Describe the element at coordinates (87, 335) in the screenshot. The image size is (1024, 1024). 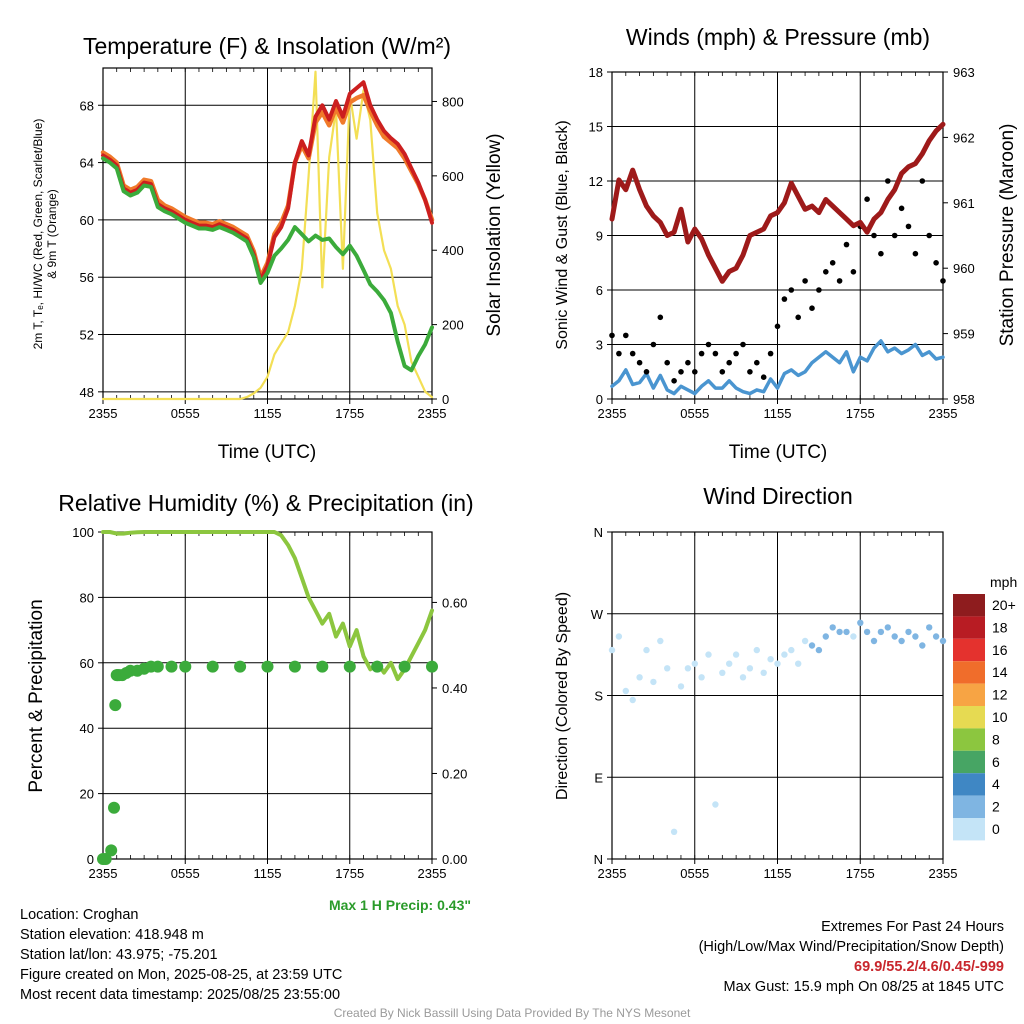
I see `temperature-ytick-label: 52` at that location.